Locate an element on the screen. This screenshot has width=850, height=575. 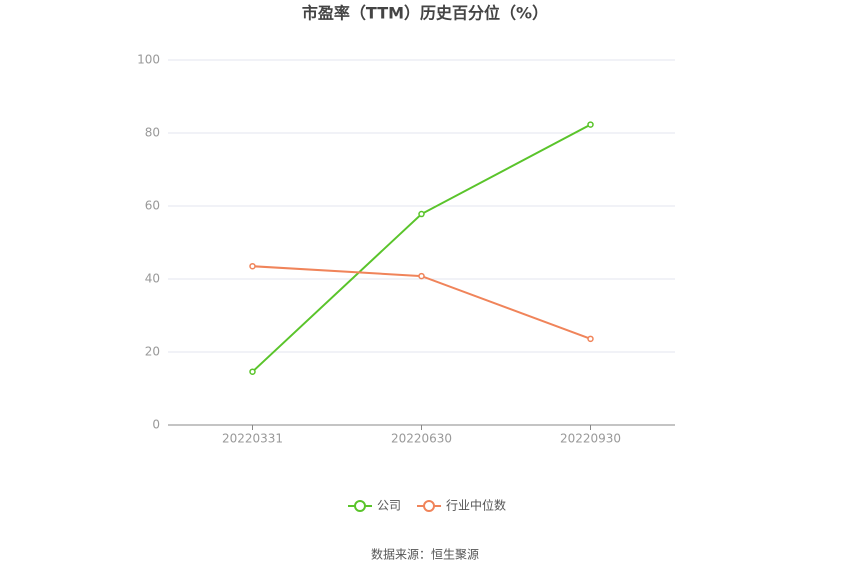
y-tick-label: 20 is located at coordinates (152, 352).